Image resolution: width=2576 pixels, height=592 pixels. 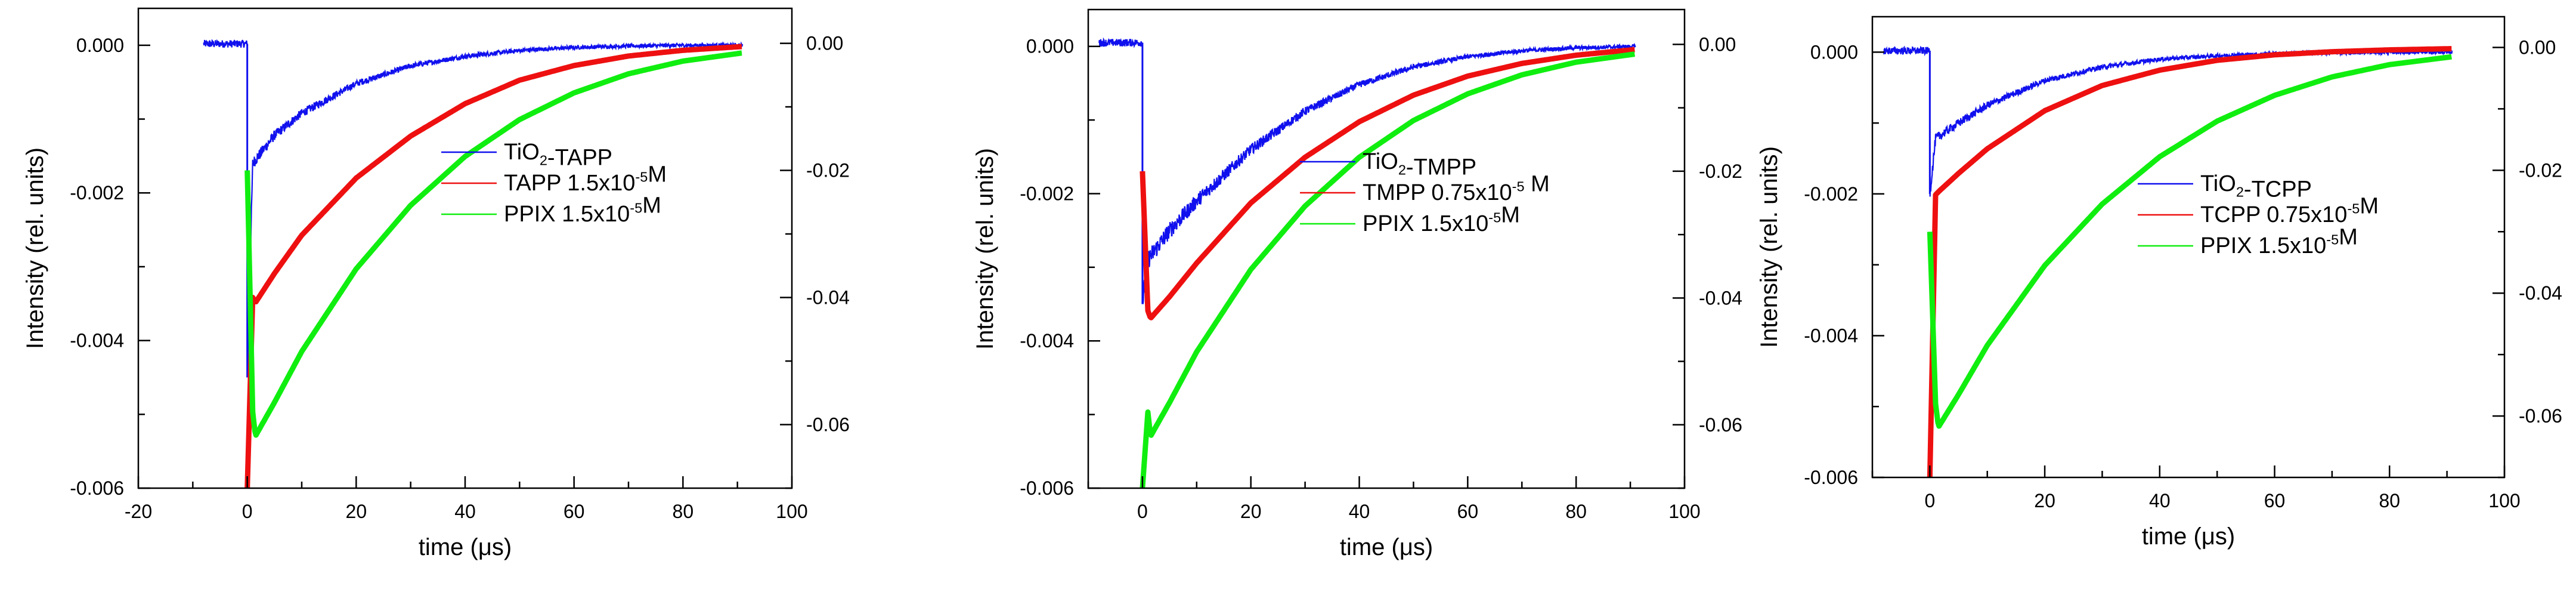 What do you see at coordinates (2289, 211) in the screenshot?
I see `legend-label: TCPP 0.75x10-5M` at bounding box center [2289, 211].